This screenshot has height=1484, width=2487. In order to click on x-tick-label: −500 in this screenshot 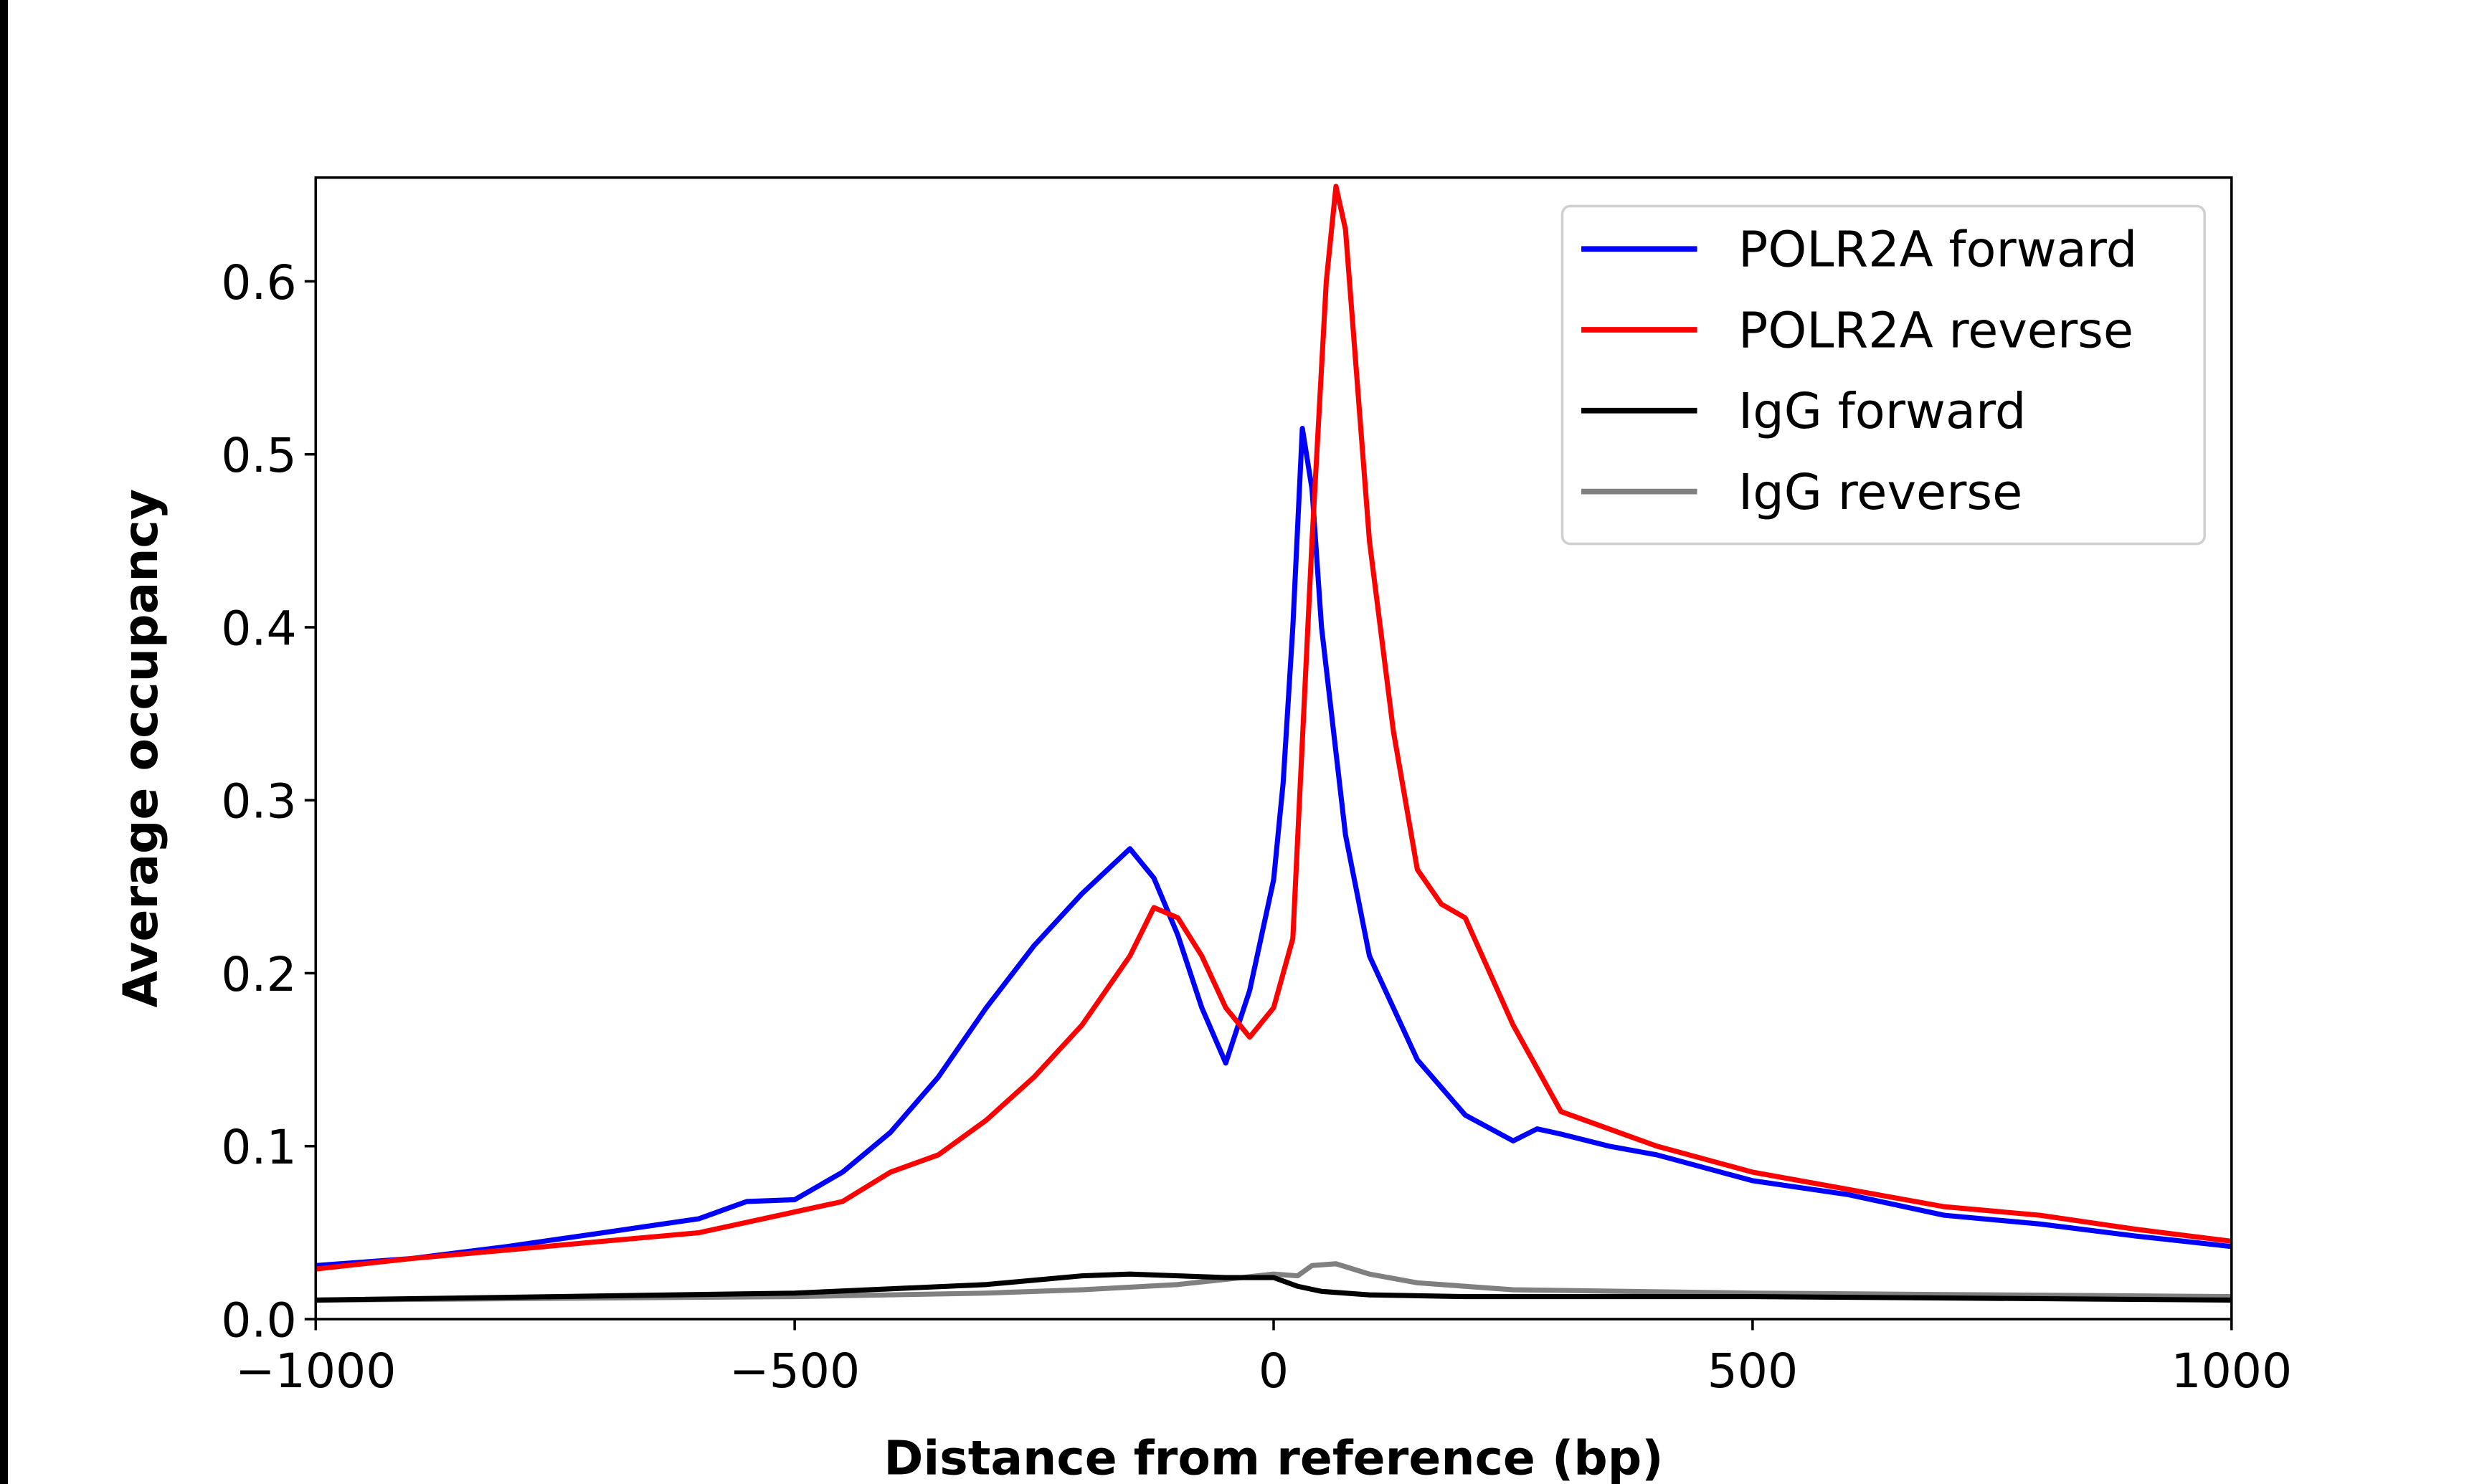, I will do `click(795, 1371)`.